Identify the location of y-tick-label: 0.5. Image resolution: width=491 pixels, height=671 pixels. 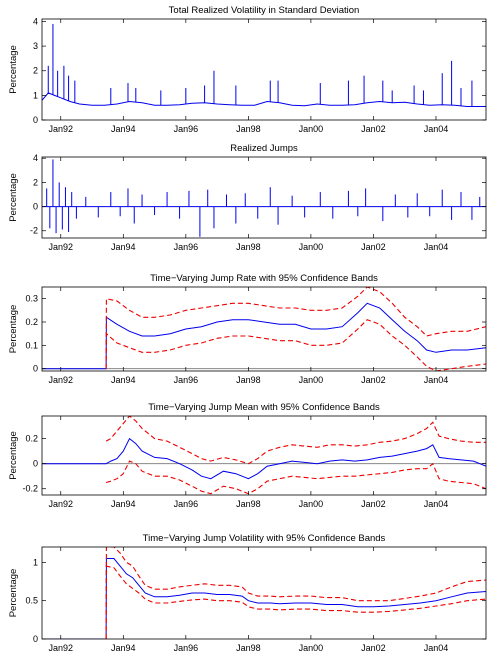
(31, 601).